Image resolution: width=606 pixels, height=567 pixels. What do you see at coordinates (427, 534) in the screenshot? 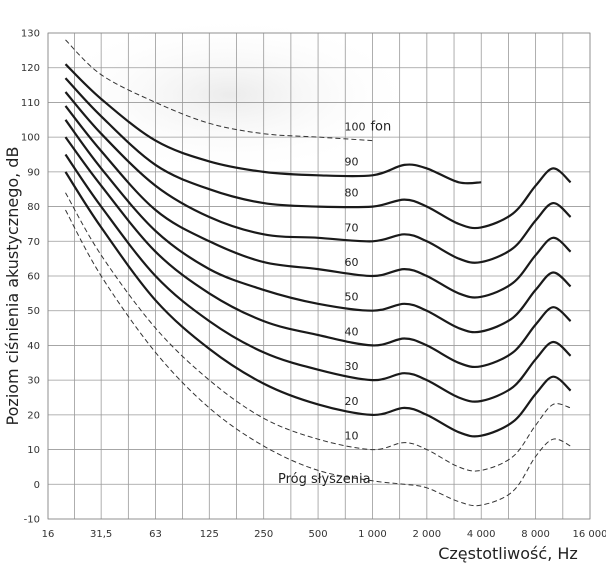
I see `x-tick-label: 2 000` at bounding box center [427, 534].